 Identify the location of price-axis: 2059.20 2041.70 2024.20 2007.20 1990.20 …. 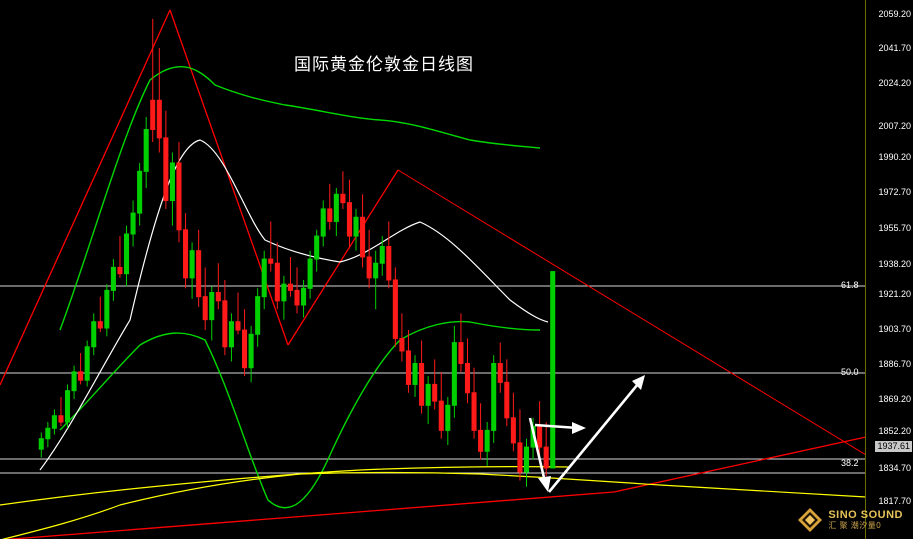
(889, 269).